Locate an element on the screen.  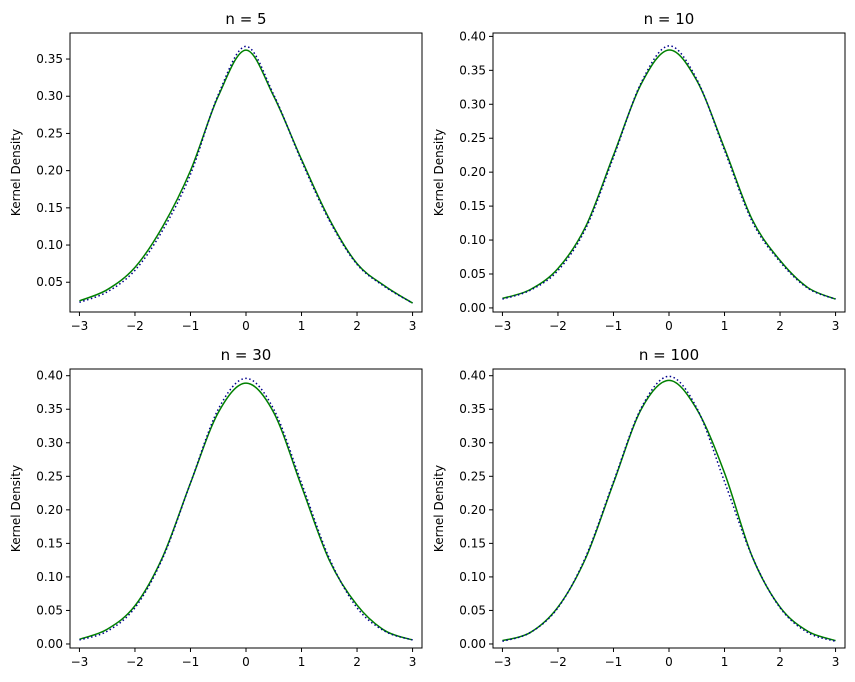
subplot-title: n = 30 is located at coordinates (246, 355).